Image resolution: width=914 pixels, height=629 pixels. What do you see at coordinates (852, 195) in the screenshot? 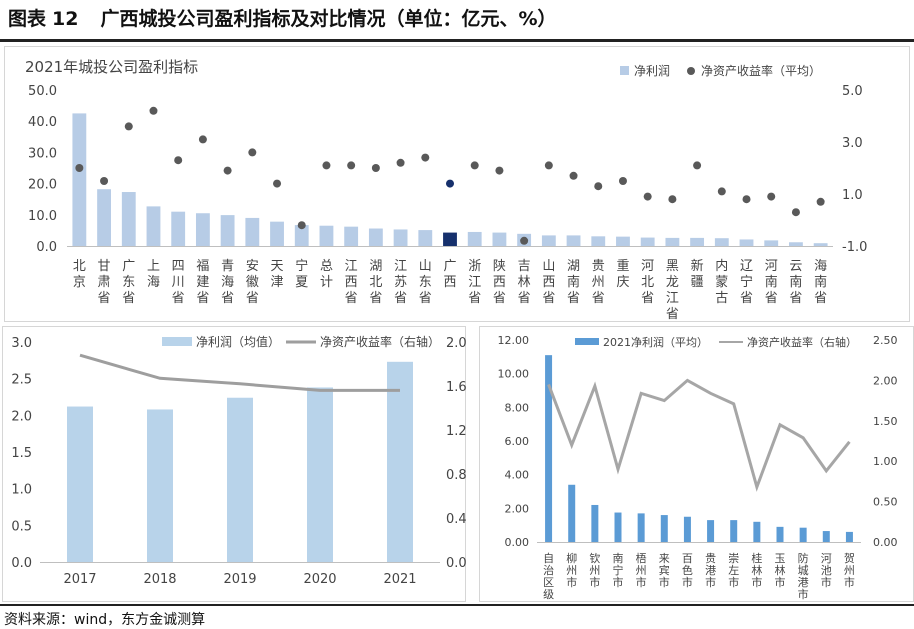
I see `yright-tick-label: 1.0` at bounding box center [852, 195].